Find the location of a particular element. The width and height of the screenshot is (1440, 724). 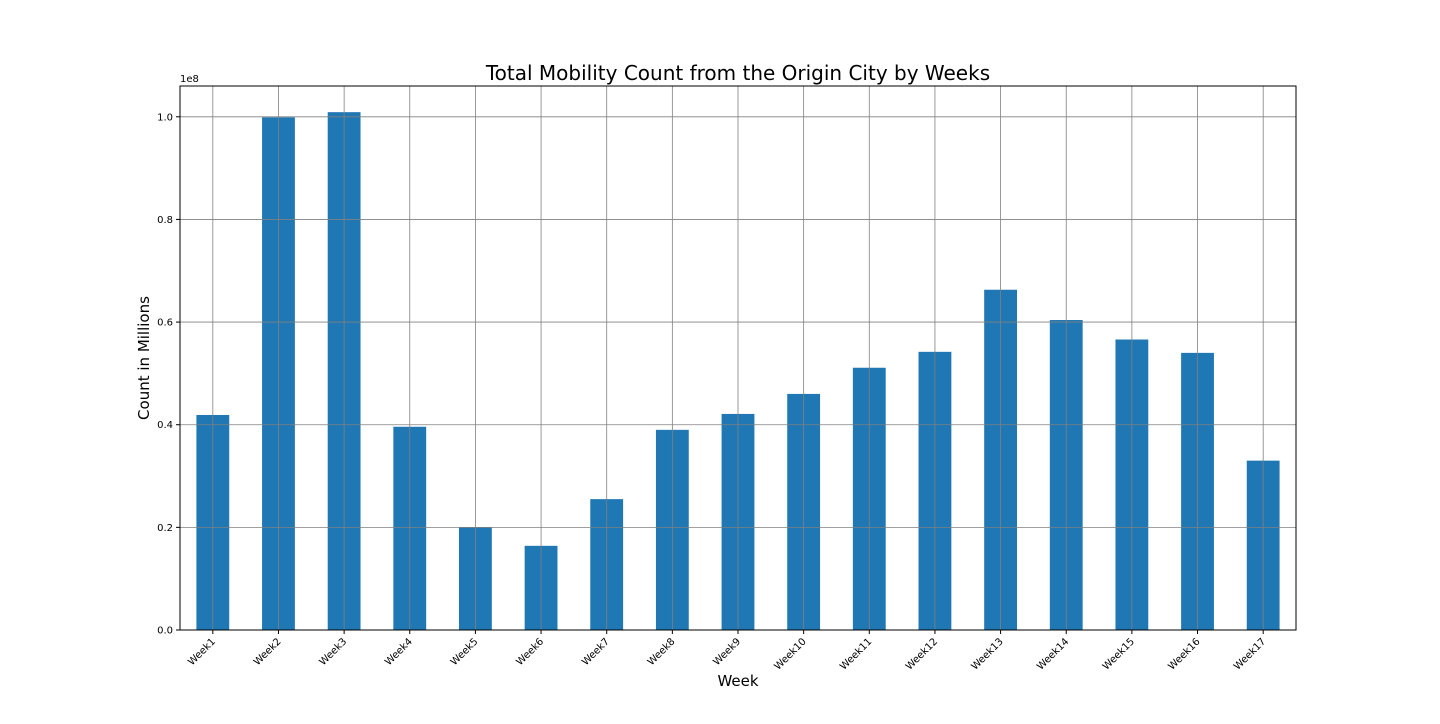

x-tick-label: Week7 is located at coordinates (596, 652).